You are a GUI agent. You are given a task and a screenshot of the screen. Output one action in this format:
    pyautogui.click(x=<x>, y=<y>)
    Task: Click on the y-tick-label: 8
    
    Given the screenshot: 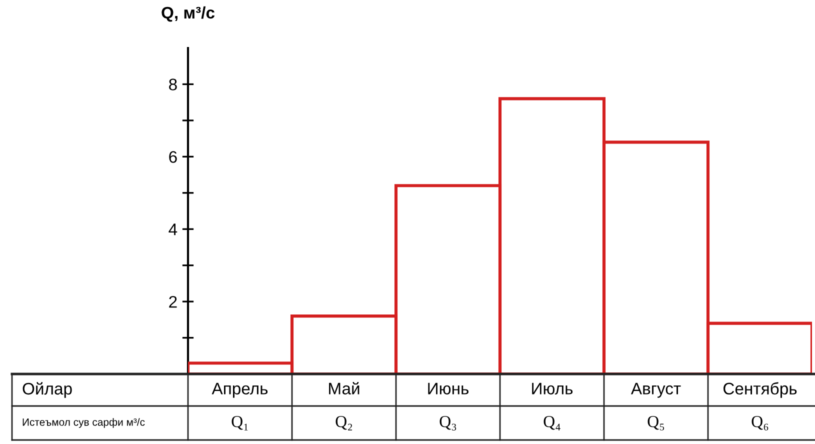 What is the action you would take?
    pyautogui.click(x=173, y=84)
    